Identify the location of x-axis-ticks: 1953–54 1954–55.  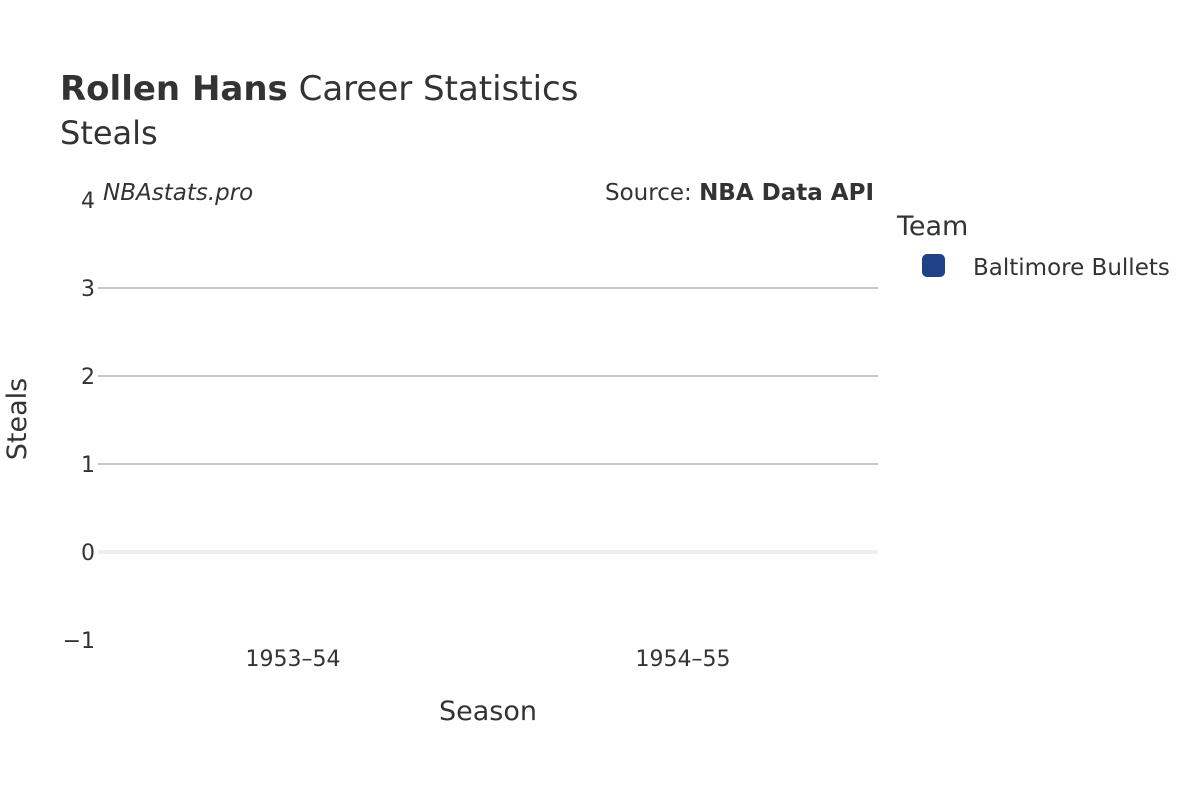
(488, 659).